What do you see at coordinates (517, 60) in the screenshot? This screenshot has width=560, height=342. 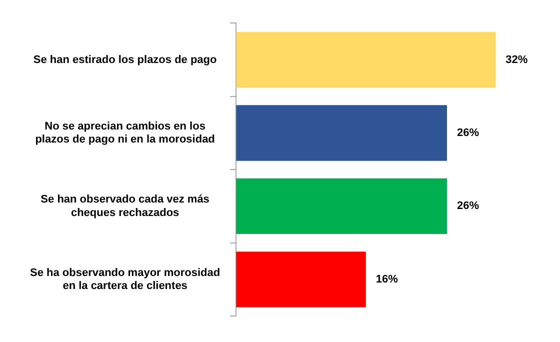 I see `data-label: 32%` at bounding box center [517, 60].